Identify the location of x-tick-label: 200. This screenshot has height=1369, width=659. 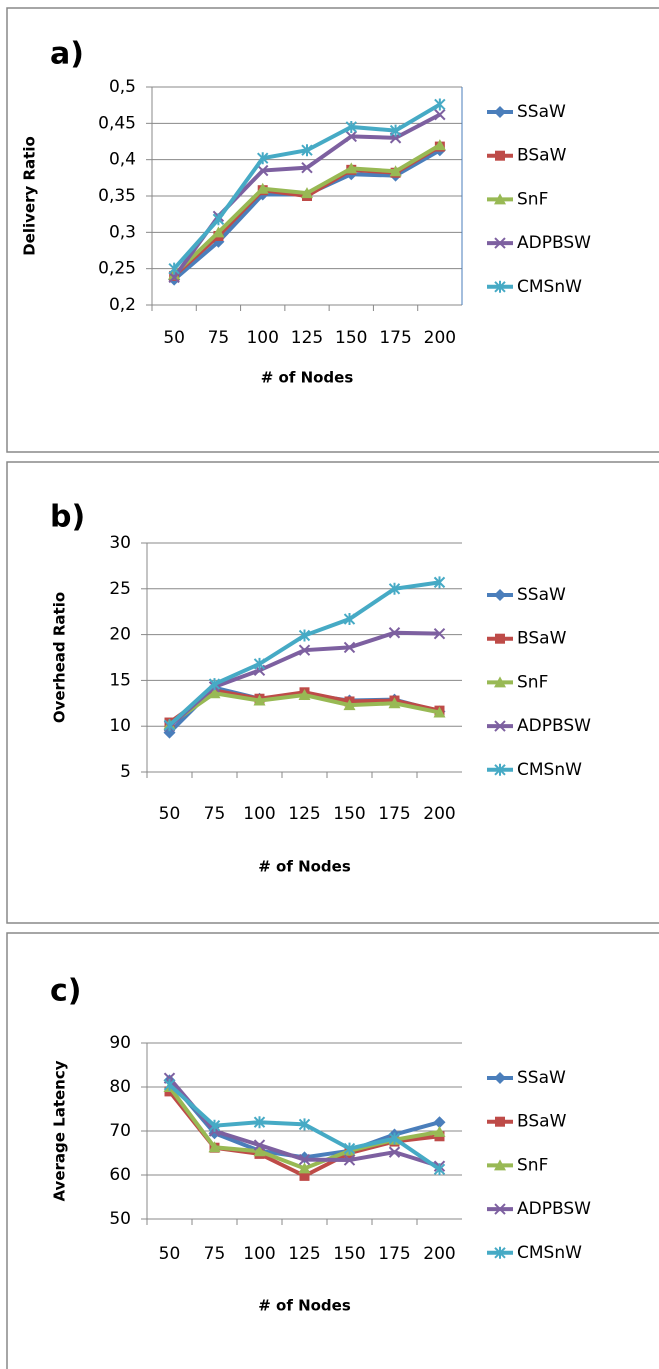
(439, 1254).